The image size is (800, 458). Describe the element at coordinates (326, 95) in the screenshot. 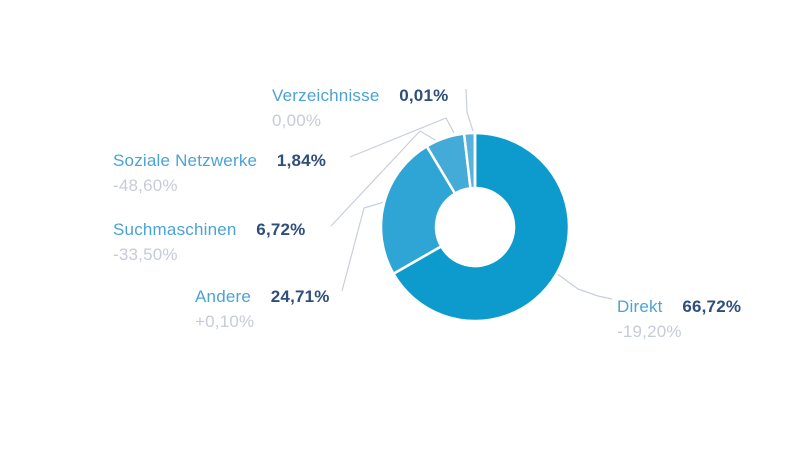

I see `slice-name-verzeichnisse: Verzeichnisse` at that location.